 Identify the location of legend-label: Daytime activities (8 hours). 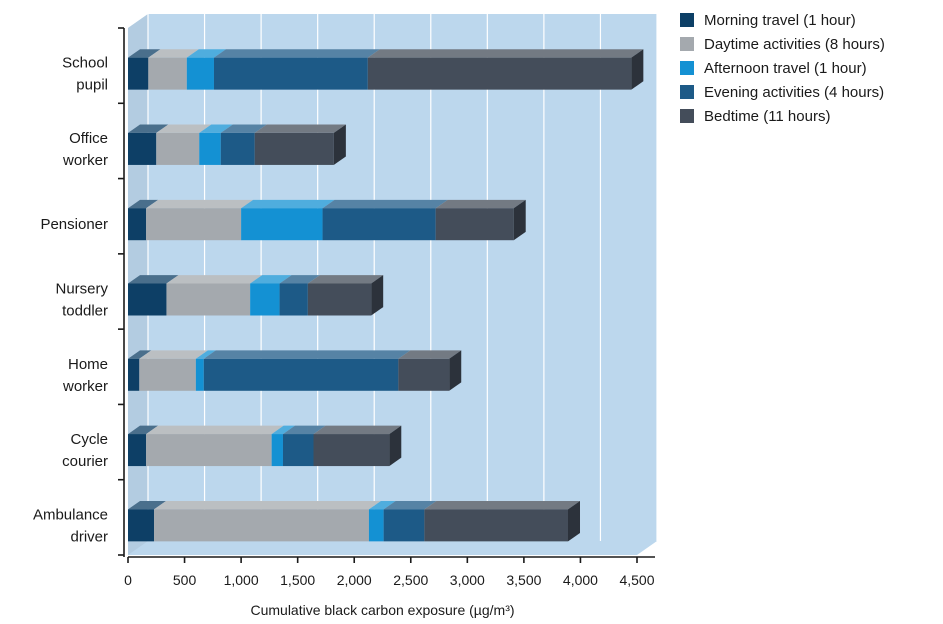
(794, 44).